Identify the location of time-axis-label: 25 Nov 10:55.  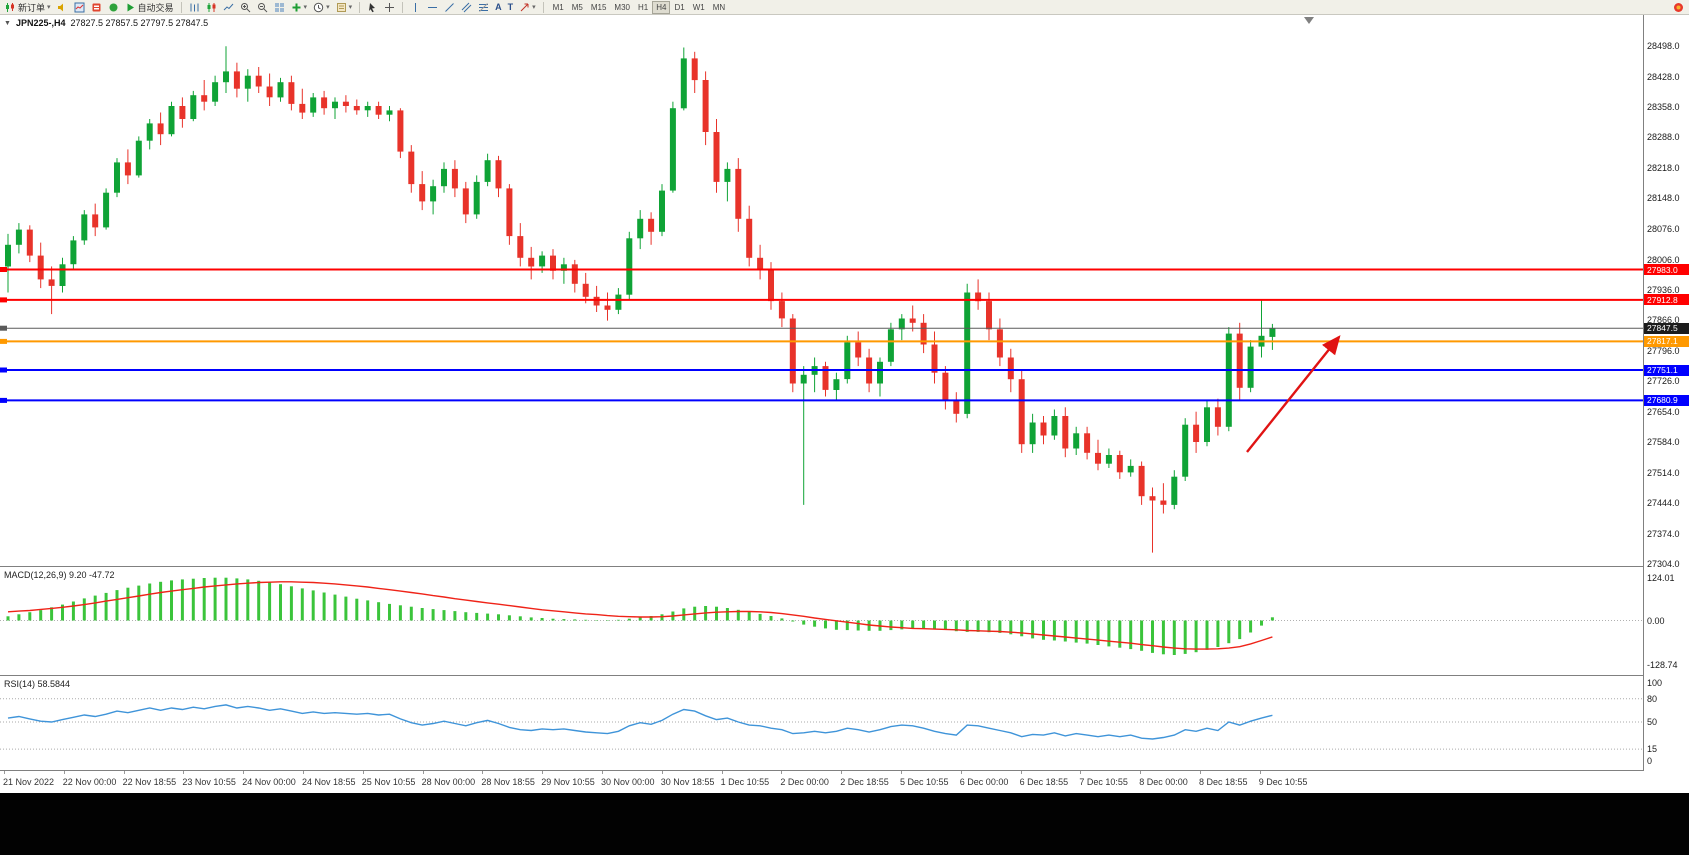
(388, 782).